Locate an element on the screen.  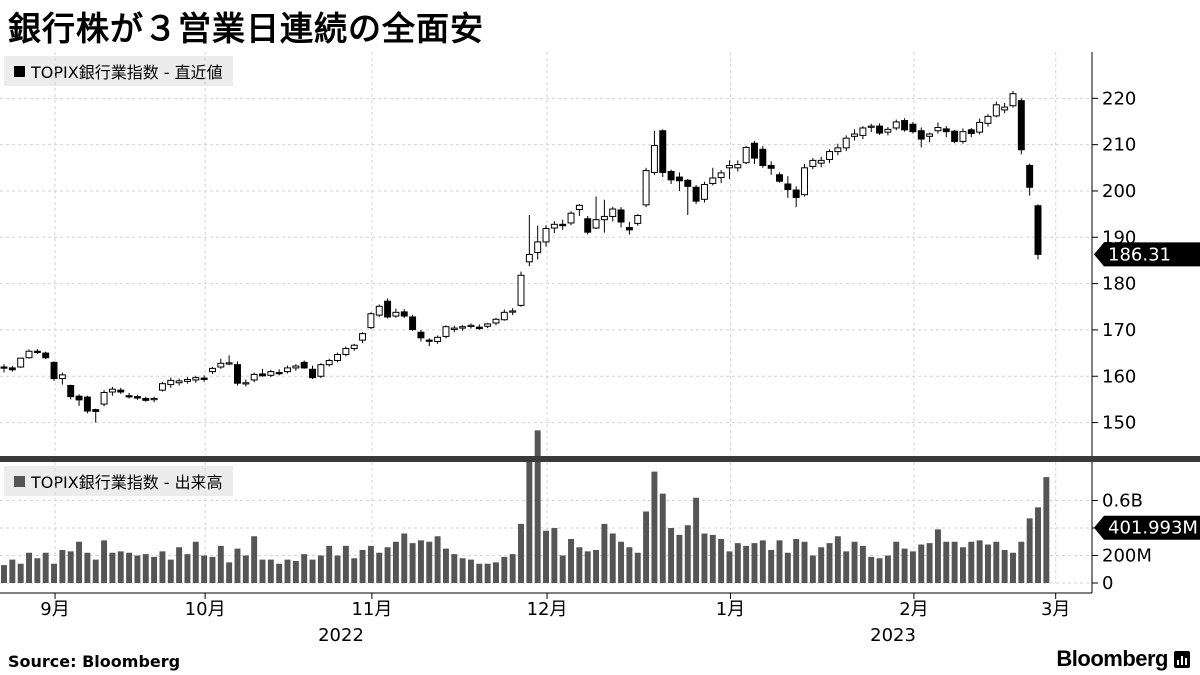
volume-last-value-callout-text: 401.993M is located at coordinates (1153, 528).